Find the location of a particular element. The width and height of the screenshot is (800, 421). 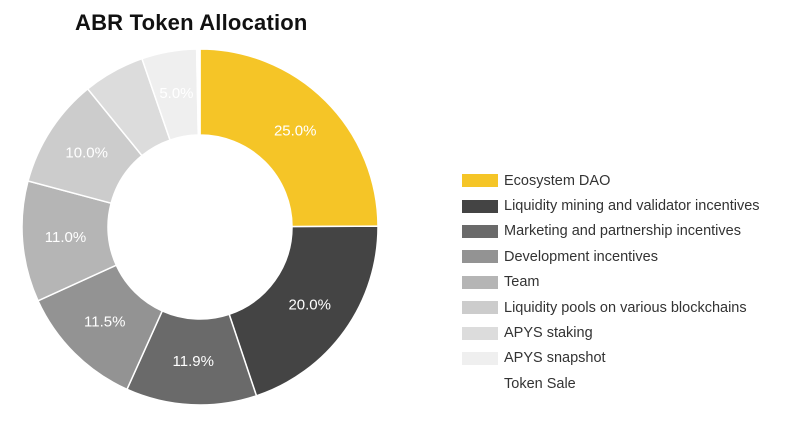

legend-label: APYS snapshot is located at coordinates (555, 358).